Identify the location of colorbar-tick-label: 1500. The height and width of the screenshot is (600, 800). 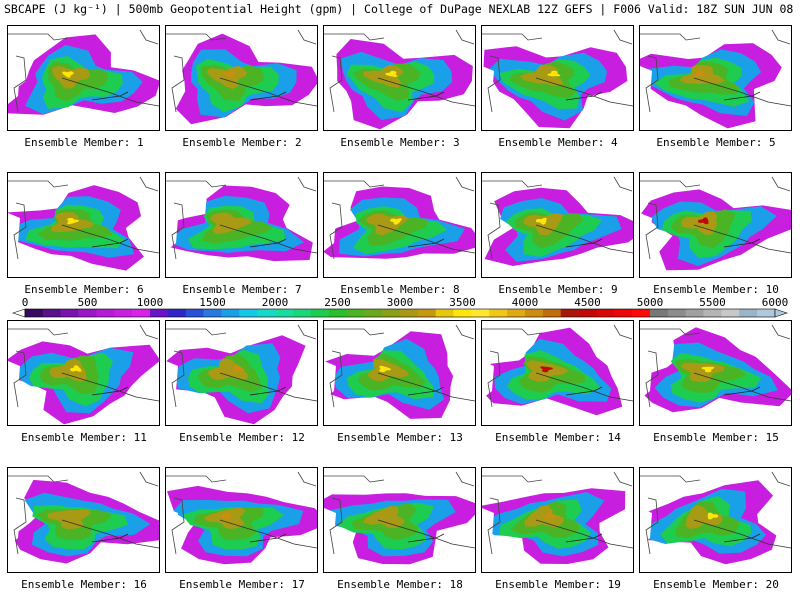
(212, 302).